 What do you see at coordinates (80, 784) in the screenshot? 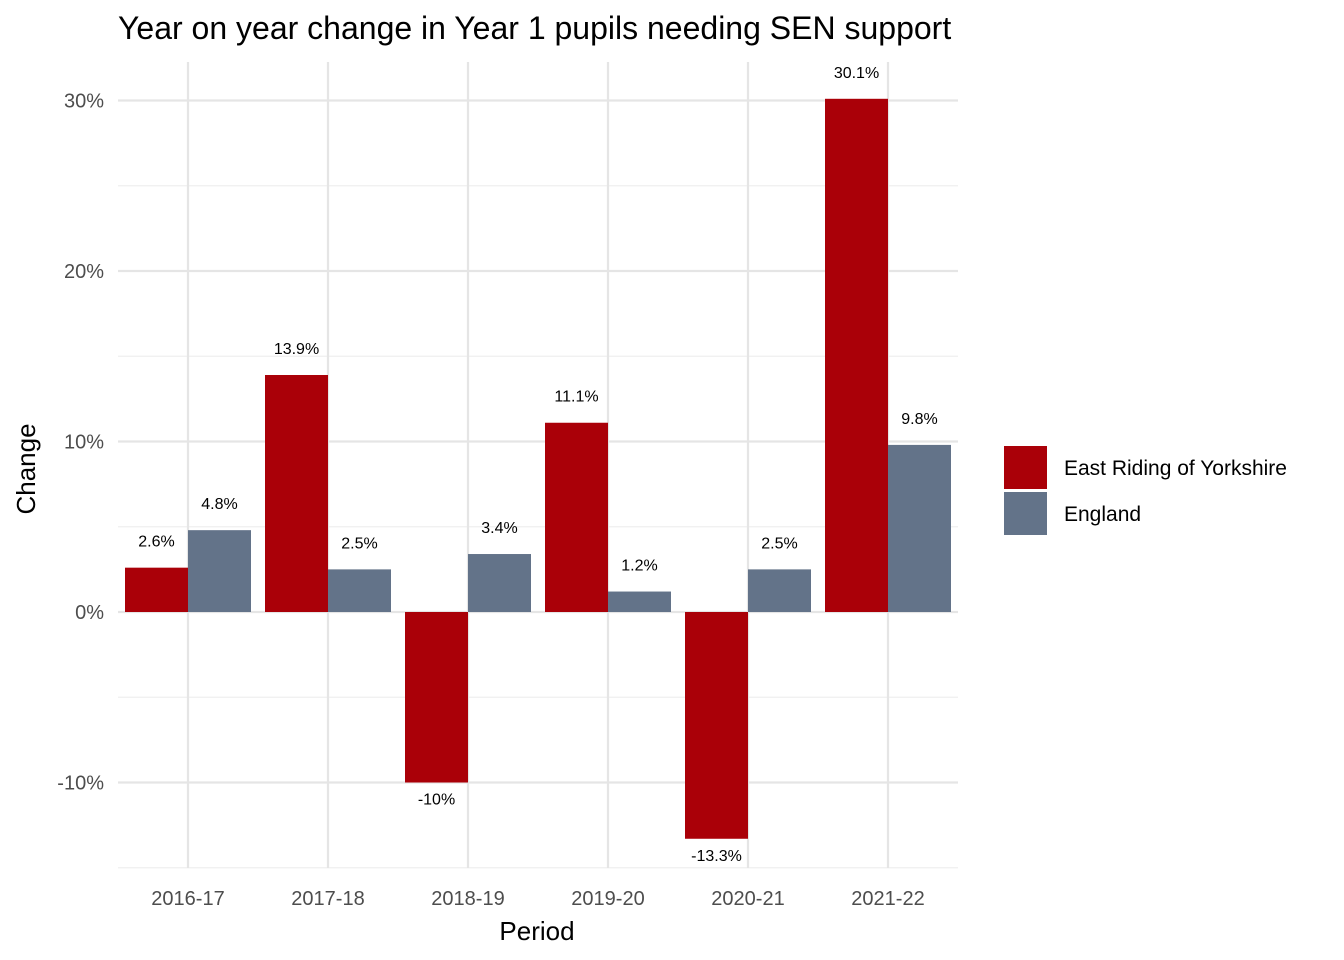
I see `y-tick-label: -10%` at bounding box center [80, 784].